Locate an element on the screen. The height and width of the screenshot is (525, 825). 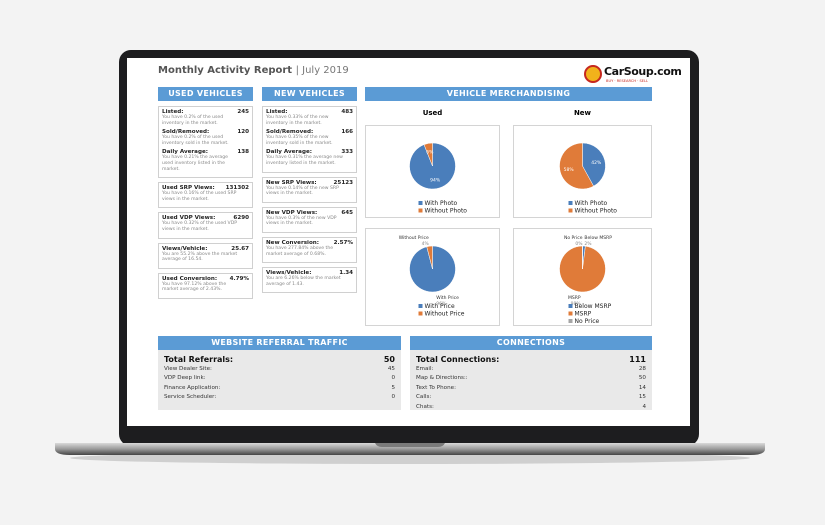
stat-row: Daily Average: 138 is located at coordinates (205, 152).